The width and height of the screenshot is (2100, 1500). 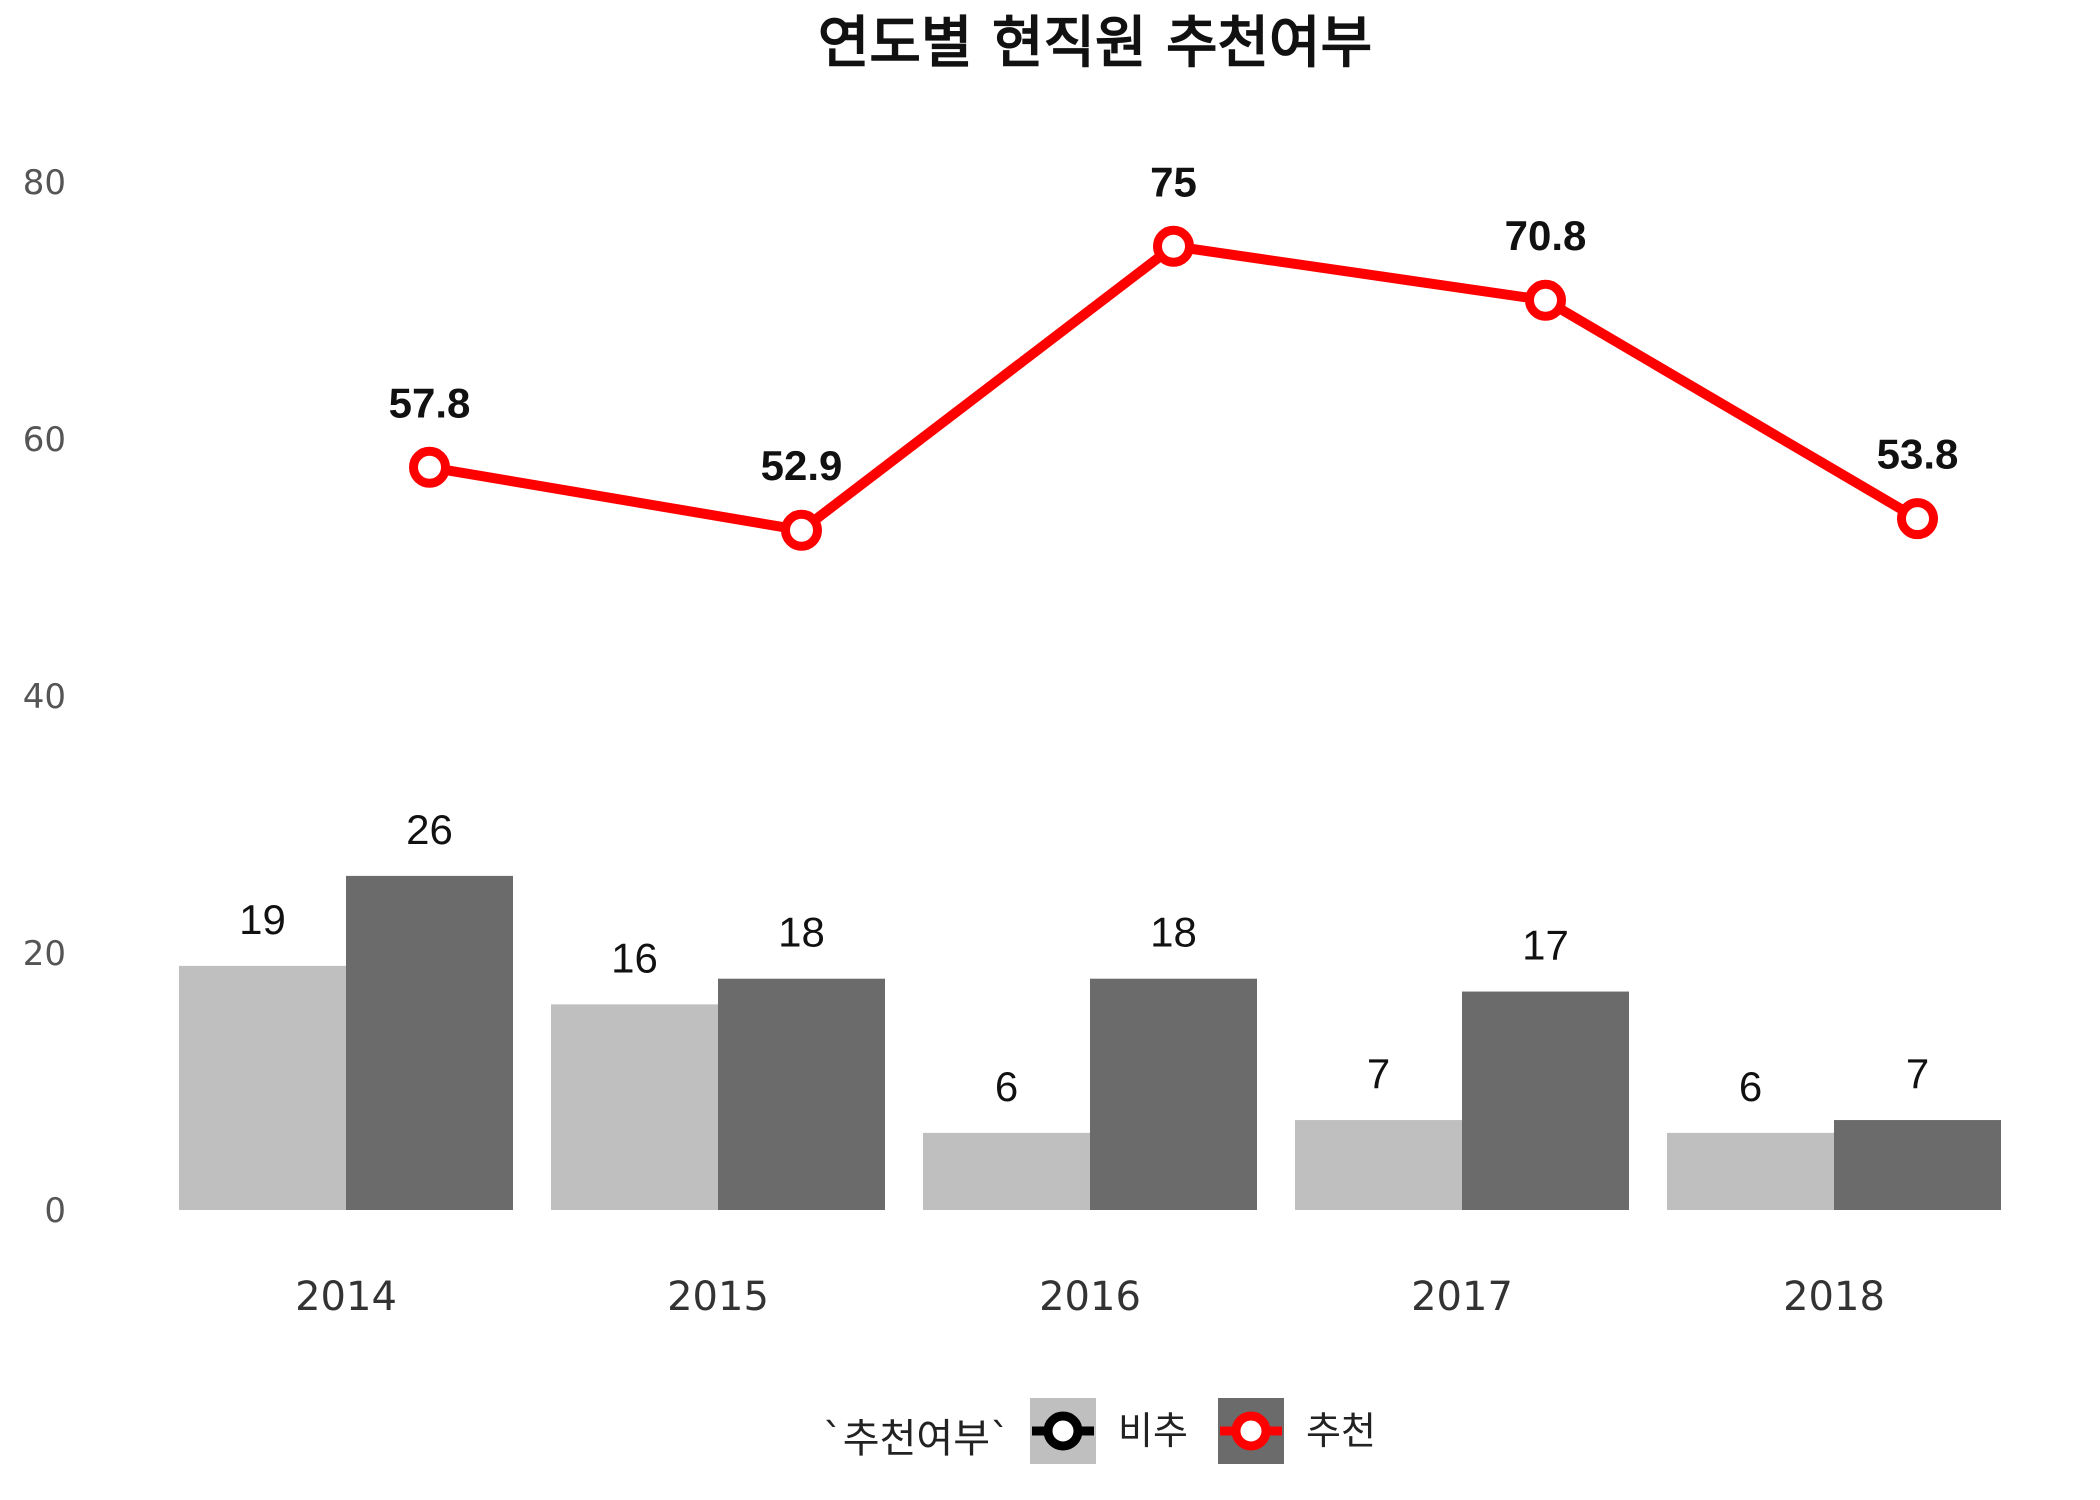 What do you see at coordinates (634, 957) in the screenshot?
I see `bar-value-label: 16` at bounding box center [634, 957].